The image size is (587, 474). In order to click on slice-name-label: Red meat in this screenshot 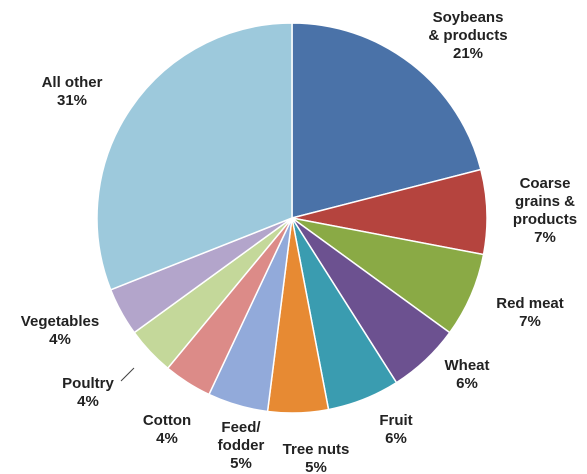, I will do `click(530, 303)`.